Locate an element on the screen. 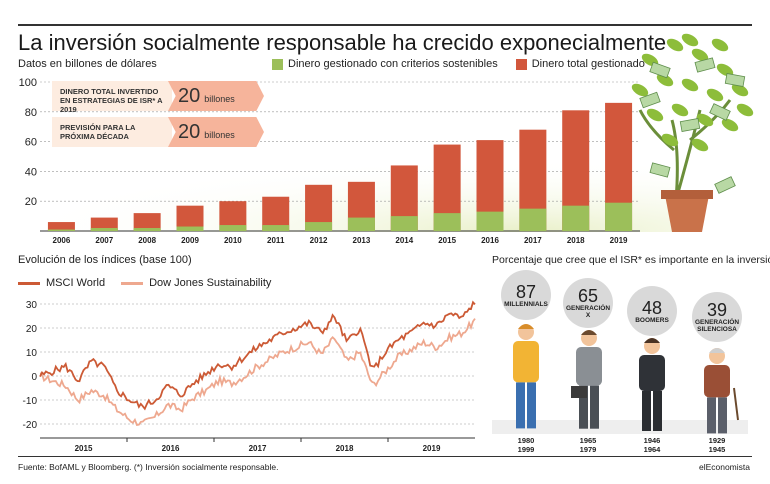 The image size is (770, 484). gen-percent: 65 is located at coordinates (588, 296).